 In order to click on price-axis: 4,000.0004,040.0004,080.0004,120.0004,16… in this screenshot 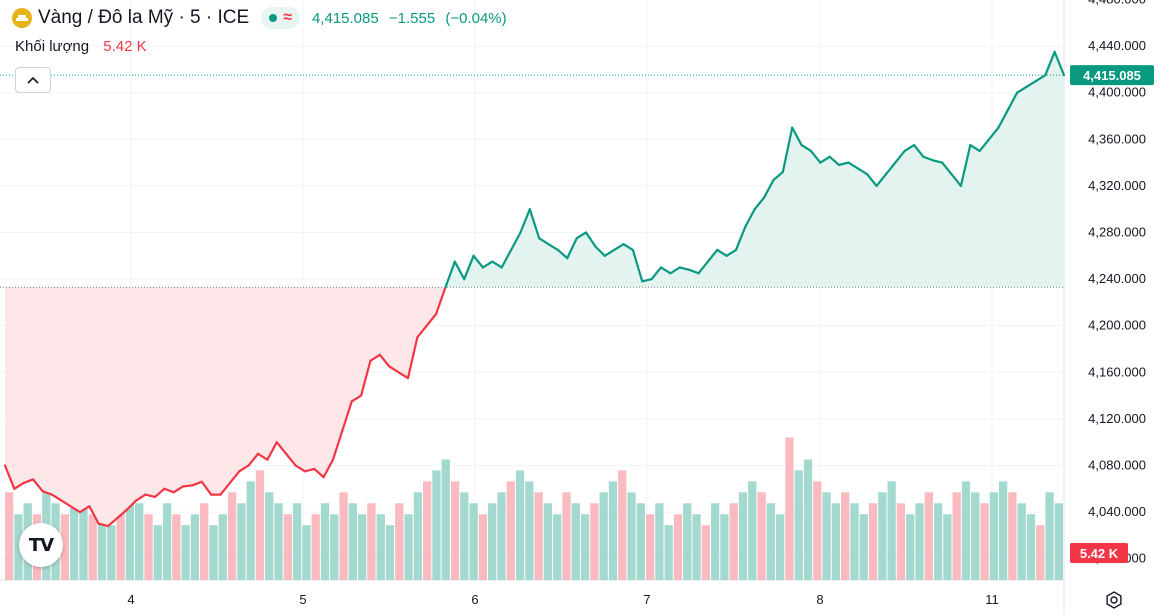, I will do `click(1117, 283)`.